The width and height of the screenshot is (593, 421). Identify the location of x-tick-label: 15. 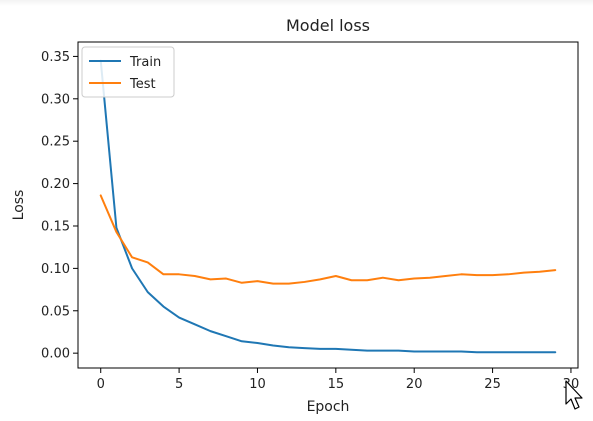
(336, 384).